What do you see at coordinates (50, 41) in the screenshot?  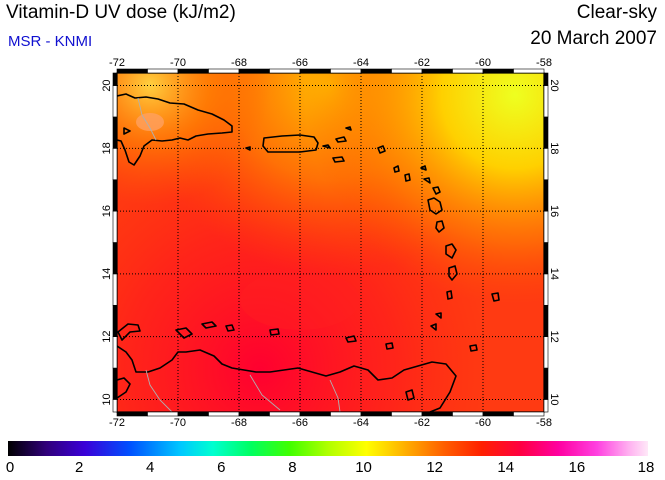 I see `data-source-label: MSR - KNMI` at bounding box center [50, 41].